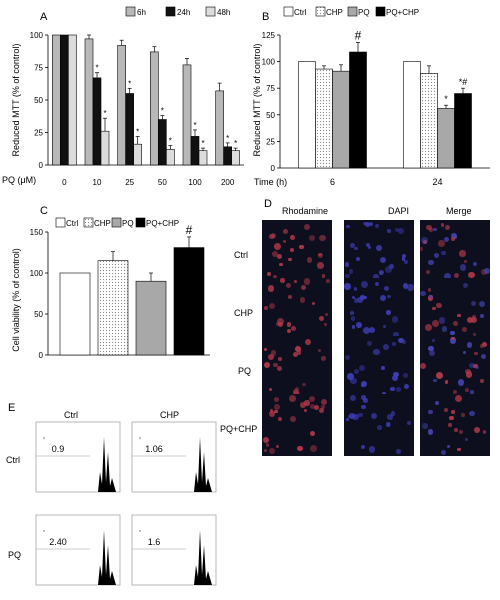 This screenshot has height=600, width=500. What do you see at coordinates (320, 11) in the screenshot?
I see `panel-b-legend-swatch` at bounding box center [320, 11].